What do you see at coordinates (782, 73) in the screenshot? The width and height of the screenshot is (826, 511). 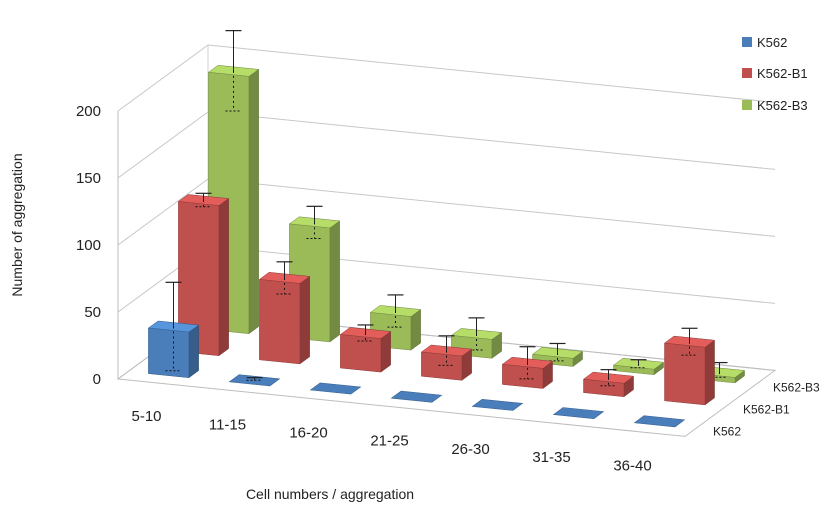 I see `legend-label-k562-b1: K562-B1` at bounding box center [782, 73].